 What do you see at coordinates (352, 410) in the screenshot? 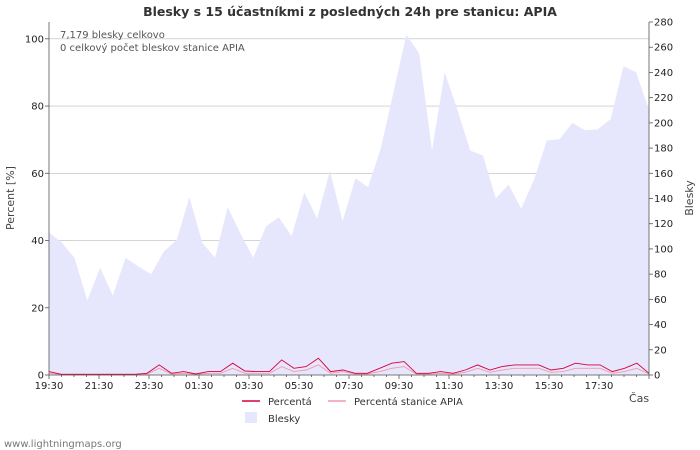
I see `legend: Percentá Percentá stanice APIA Blesky` at bounding box center [352, 410].